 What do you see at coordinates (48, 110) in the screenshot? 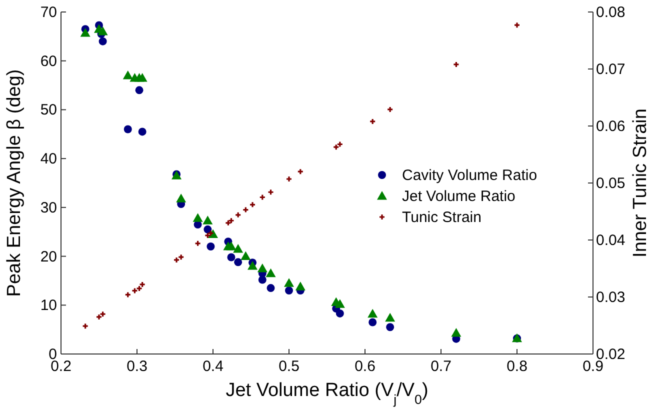
I see `y-tick-label: 50` at bounding box center [48, 110].